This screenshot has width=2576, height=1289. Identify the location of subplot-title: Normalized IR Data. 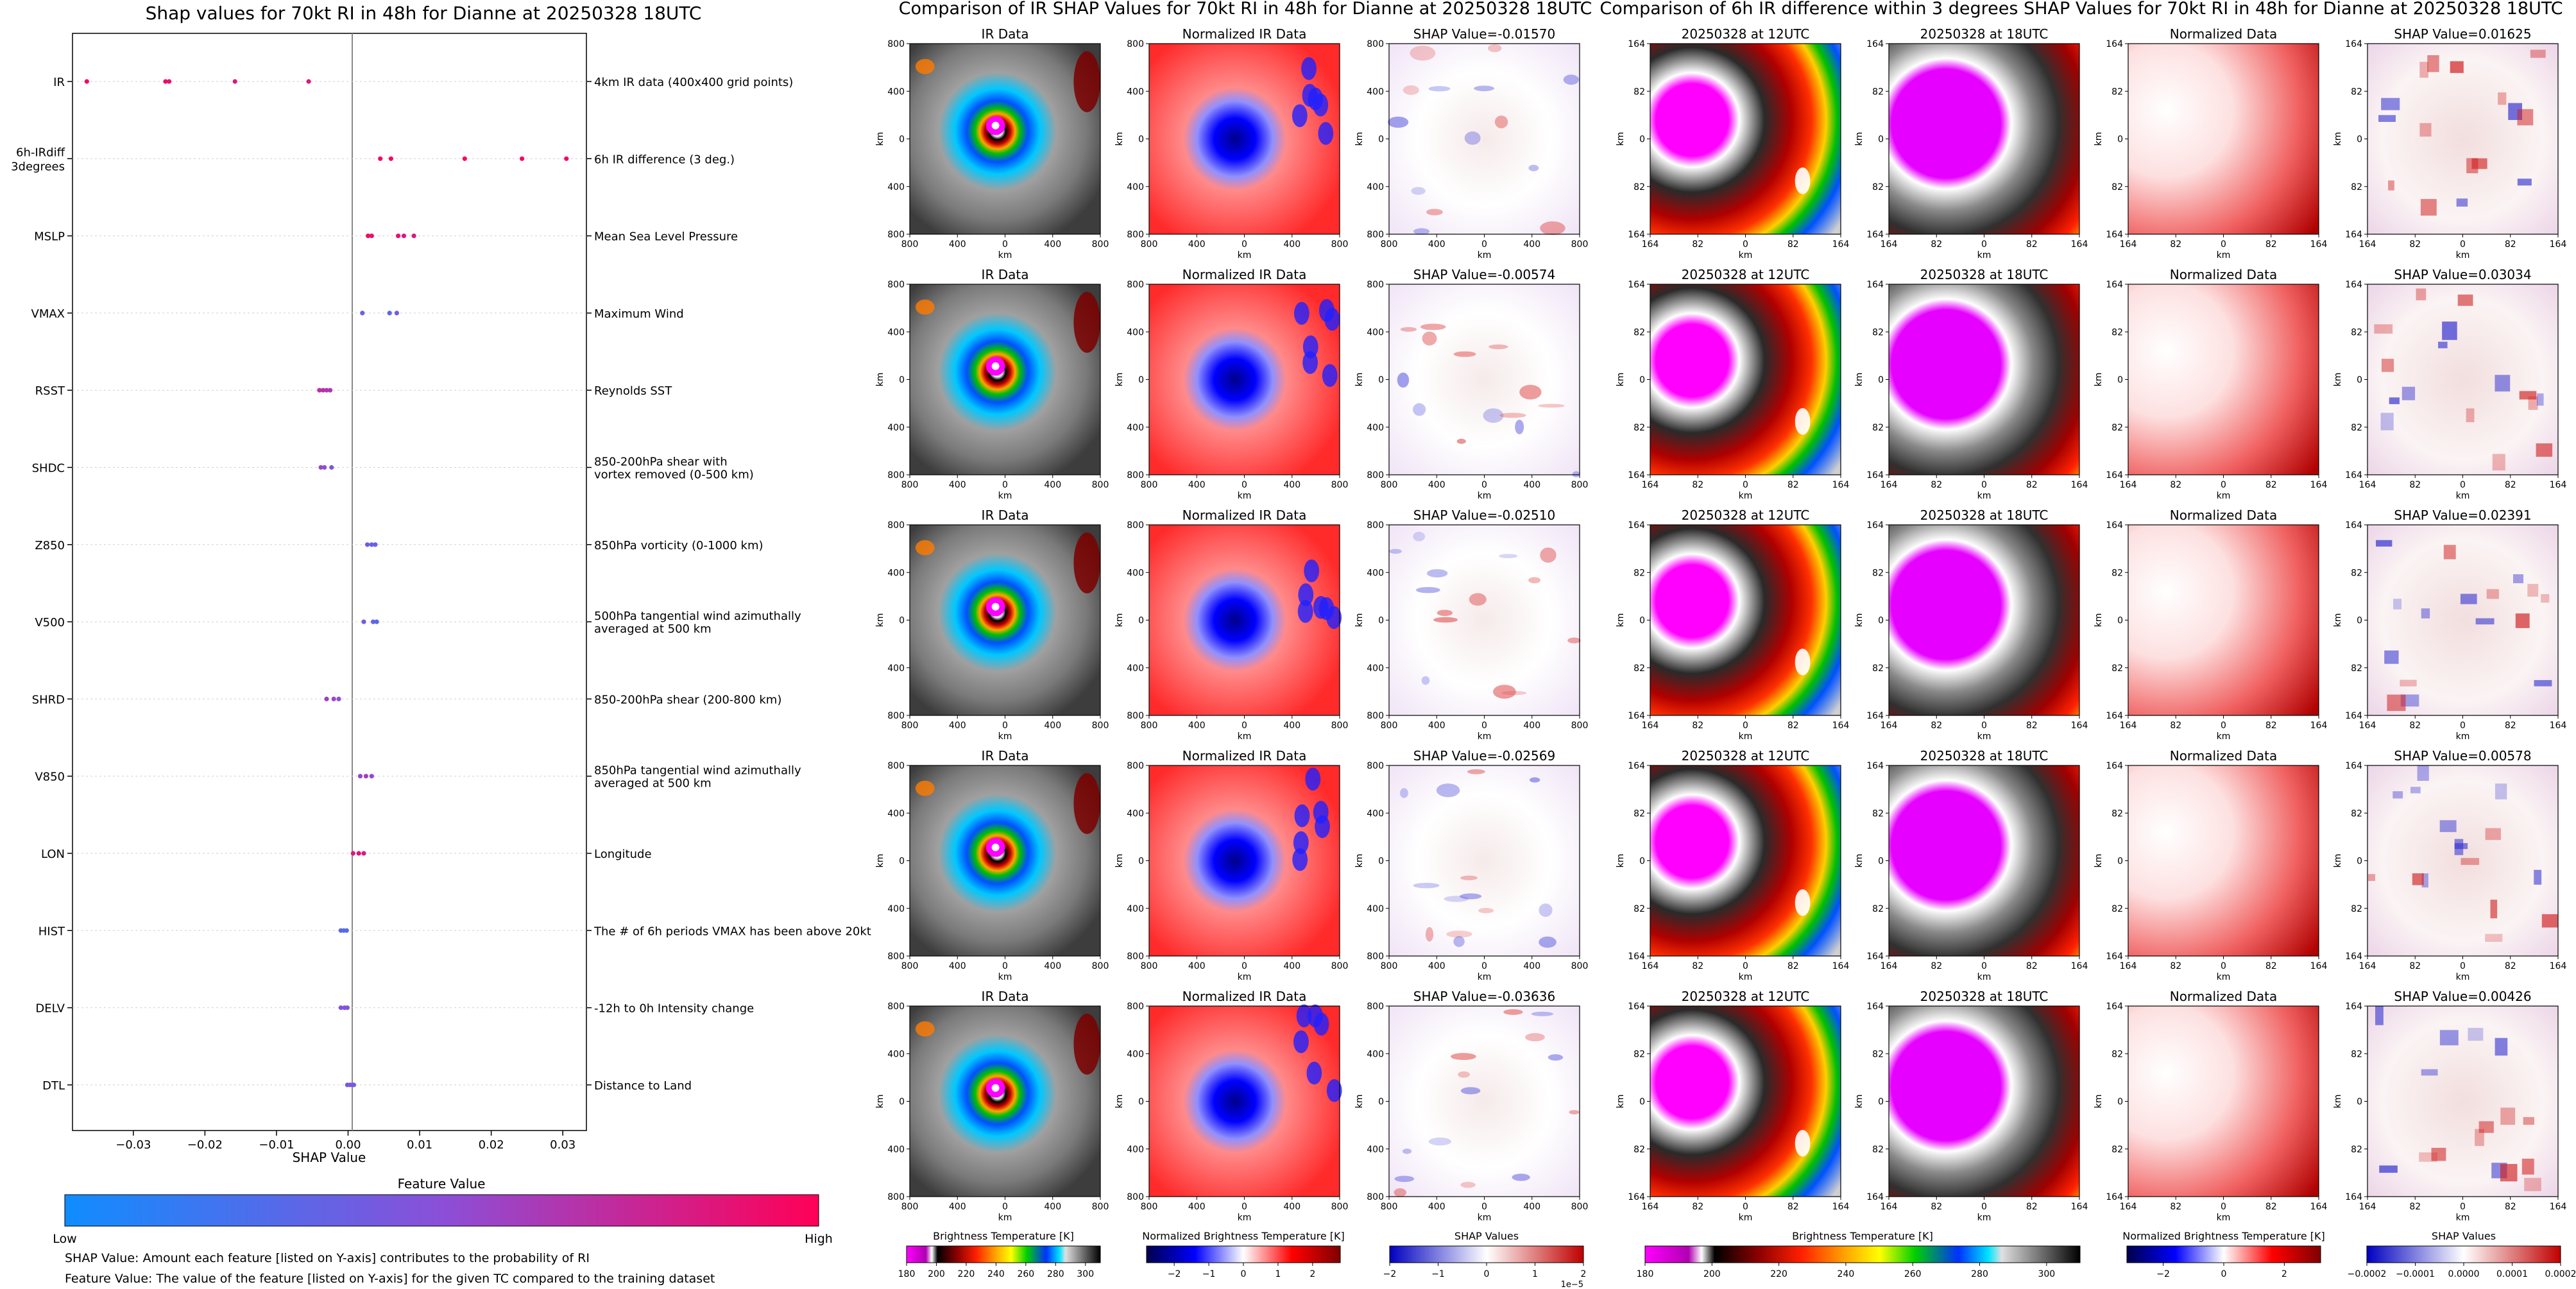
(1244, 34).